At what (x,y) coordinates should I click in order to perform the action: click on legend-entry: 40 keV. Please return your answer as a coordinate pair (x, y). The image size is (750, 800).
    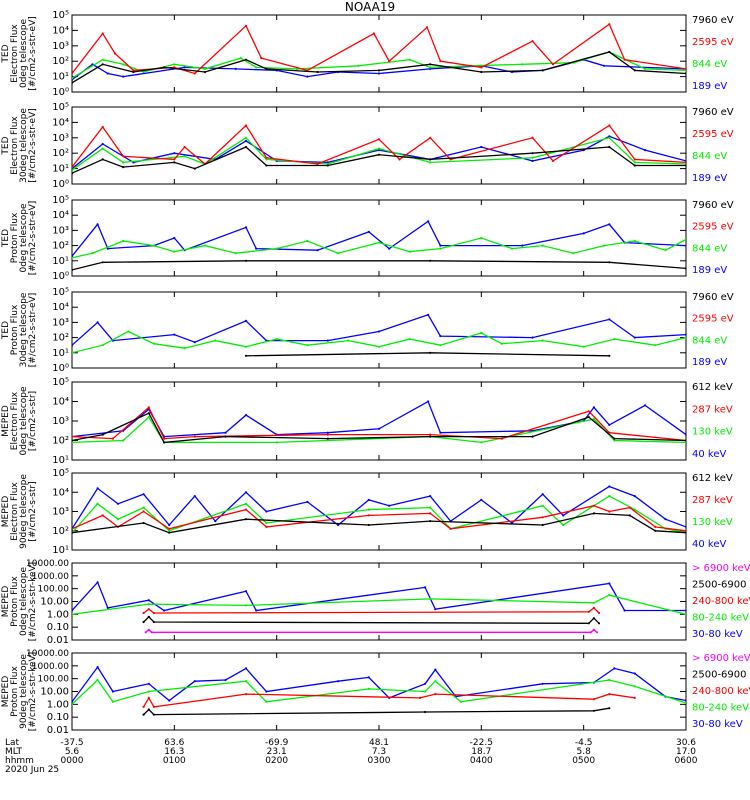
    Looking at the image, I should click on (709, 454).